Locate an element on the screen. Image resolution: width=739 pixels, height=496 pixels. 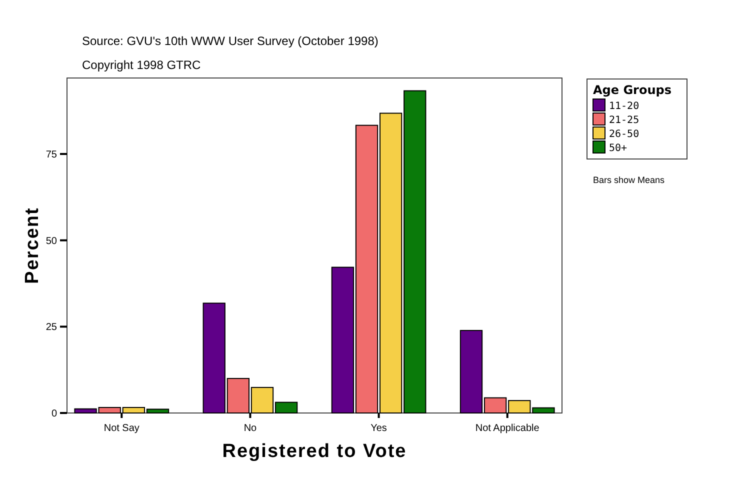
legend-label: 50+ is located at coordinates (618, 148).